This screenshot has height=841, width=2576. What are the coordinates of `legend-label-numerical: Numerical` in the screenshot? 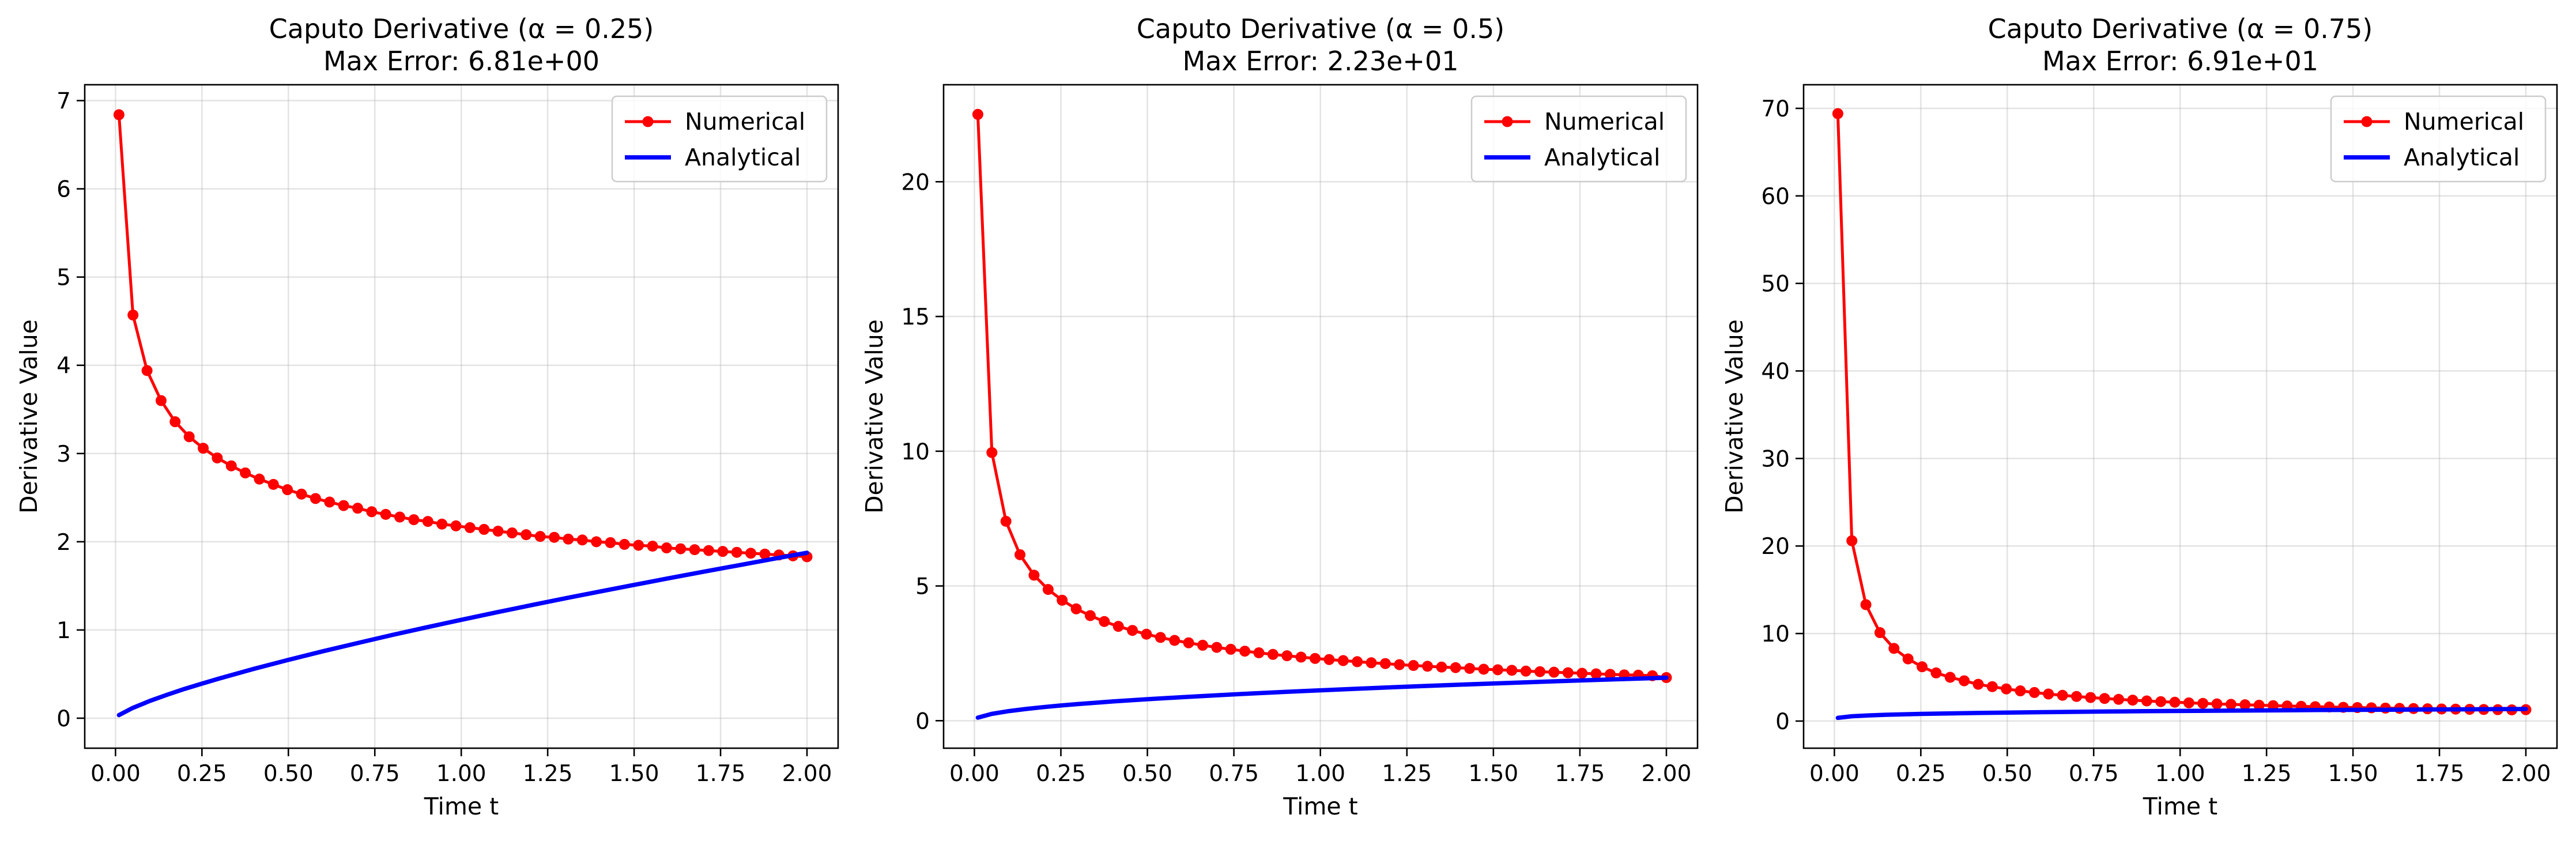 It's located at (1604, 121).